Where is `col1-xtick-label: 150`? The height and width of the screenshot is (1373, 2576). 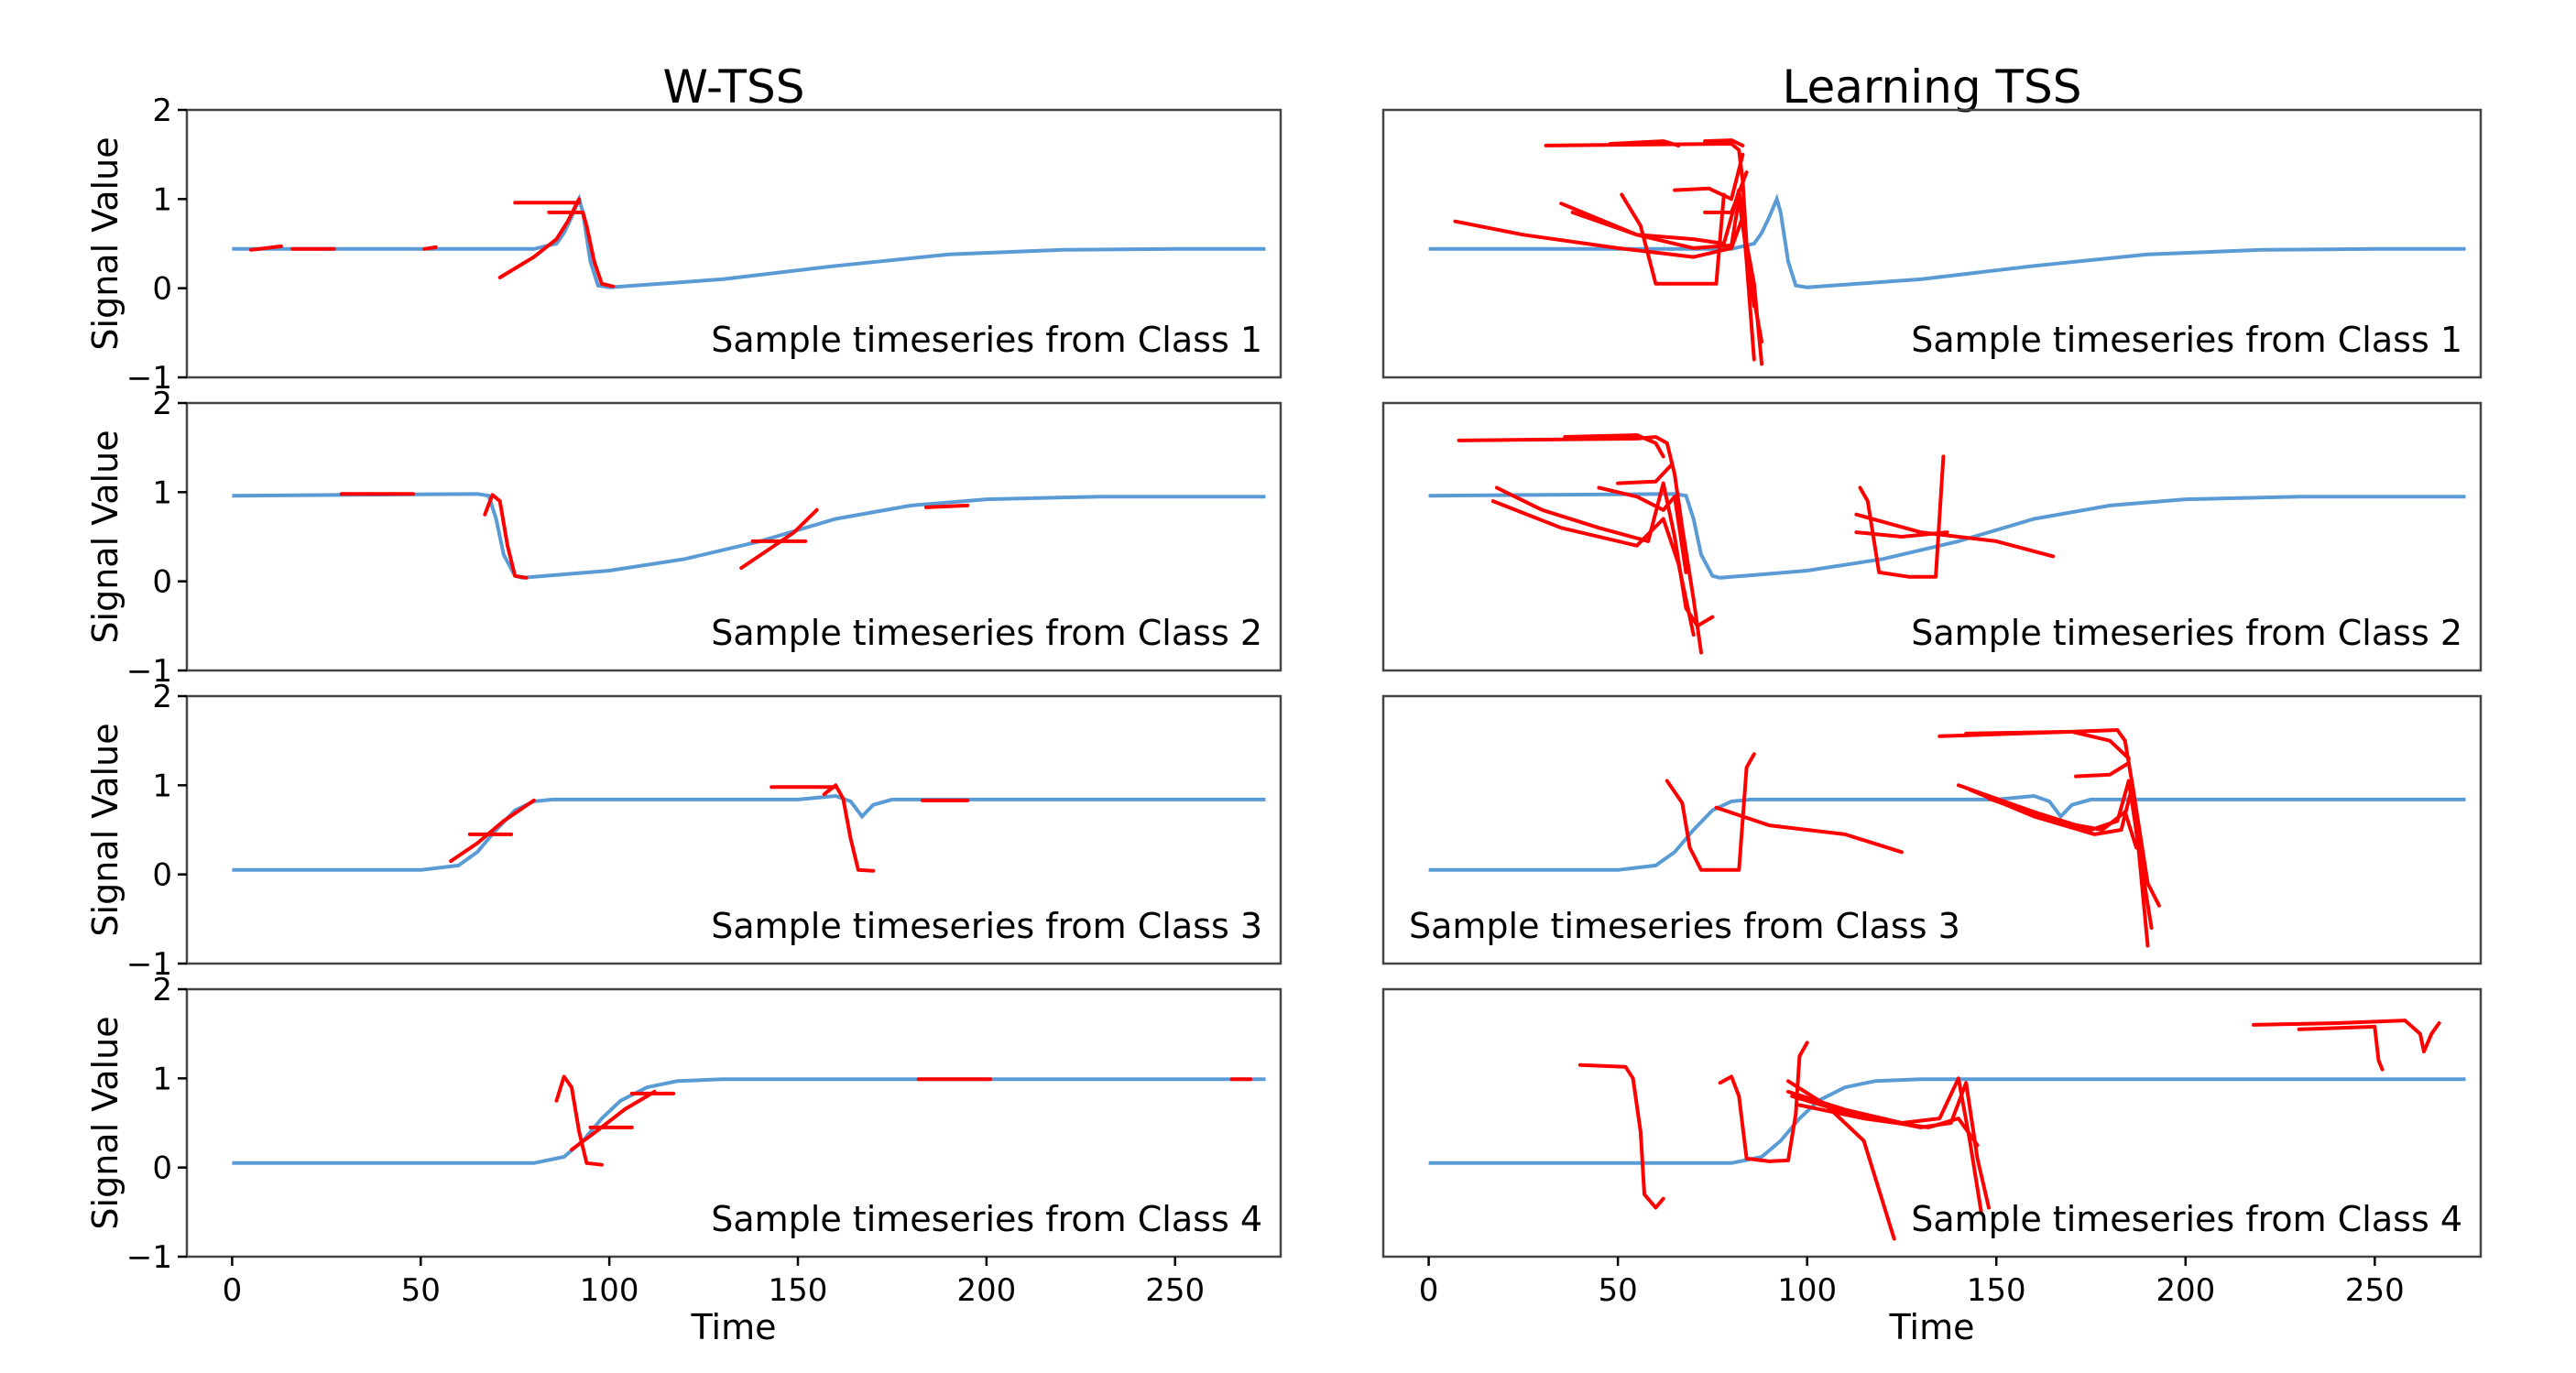
col1-xtick-label: 150 is located at coordinates (799, 1290).